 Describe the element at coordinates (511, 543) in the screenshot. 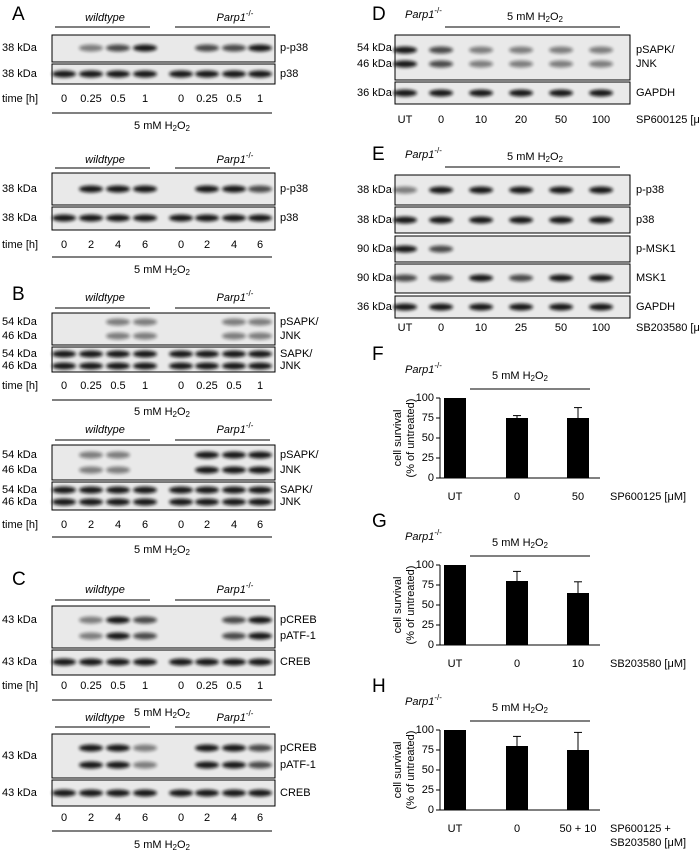

I see `treatment-part: 5 mM H` at that location.